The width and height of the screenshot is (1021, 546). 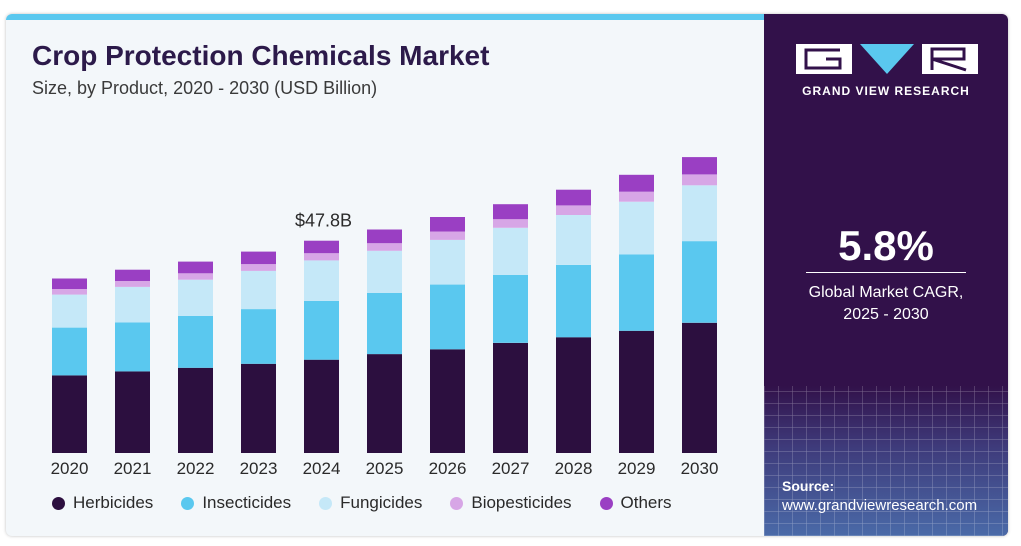 What do you see at coordinates (384, 324) in the screenshot?
I see `bar-insecticides-2025` at bounding box center [384, 324].